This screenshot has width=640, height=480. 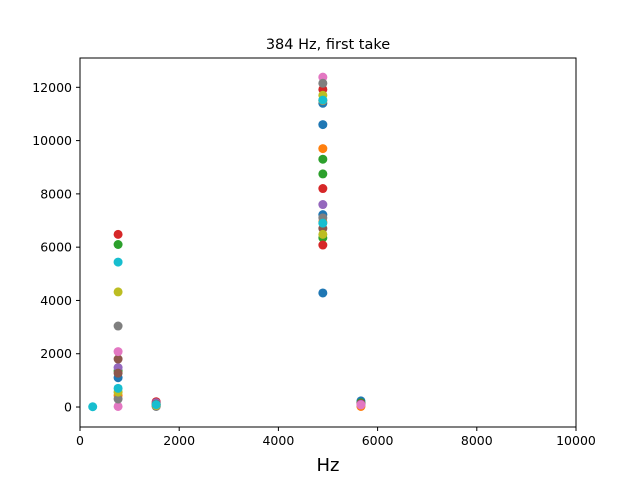 What do you see at coordinates (278, 440) in the screenshot?
I see `x-tick-label: 4000` at bounding box center [278, 440].